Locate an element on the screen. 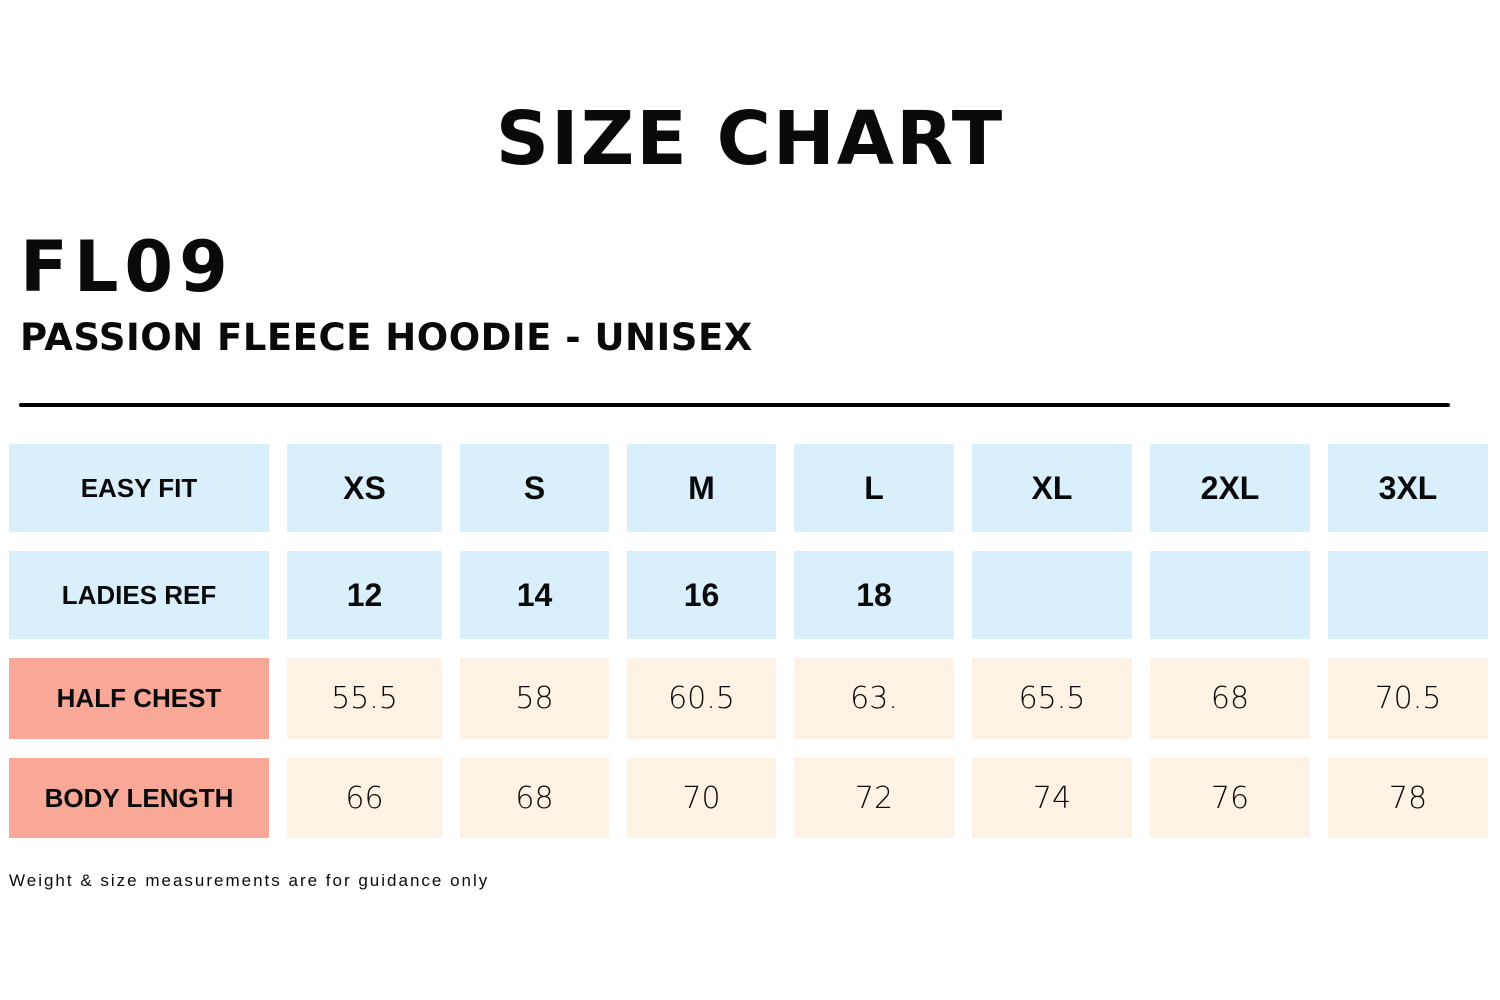 The width and height of the screenshot is (1500, 1000). table-cell: 63. is located at coordinates (874, 698).